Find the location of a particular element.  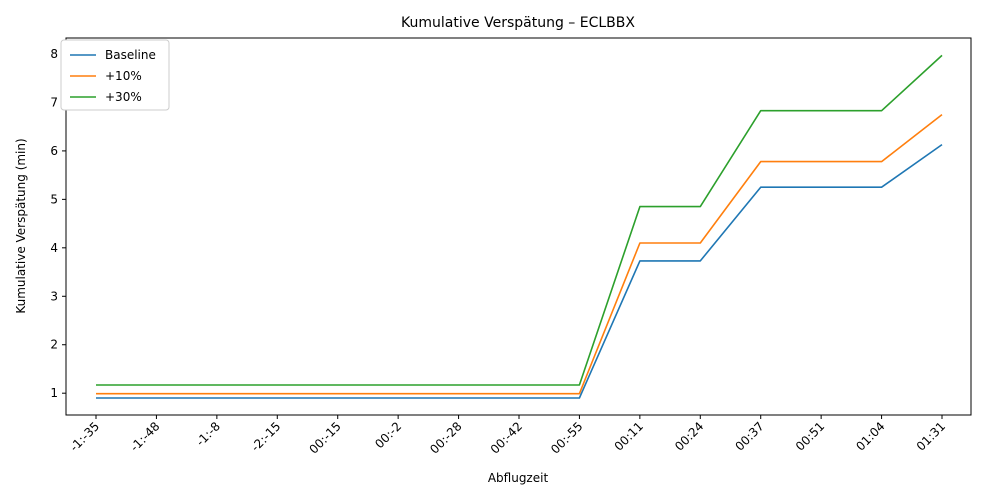

x-tick-label: 00:11 is located at coordinates (629, 436).